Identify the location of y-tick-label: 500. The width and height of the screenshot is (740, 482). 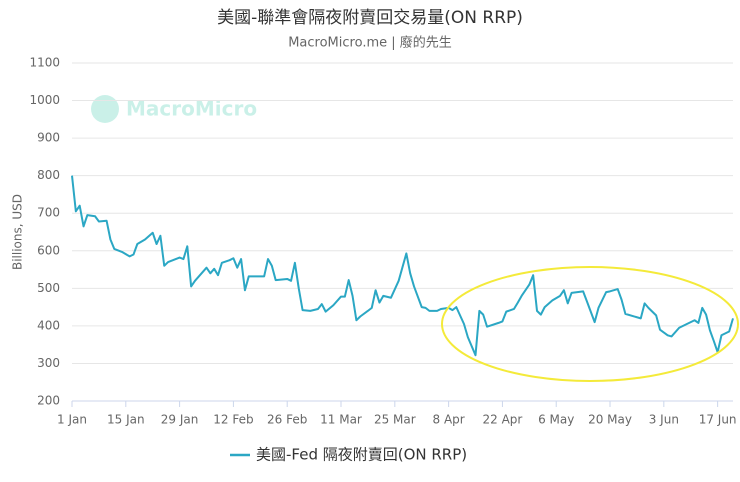
(48, 288).